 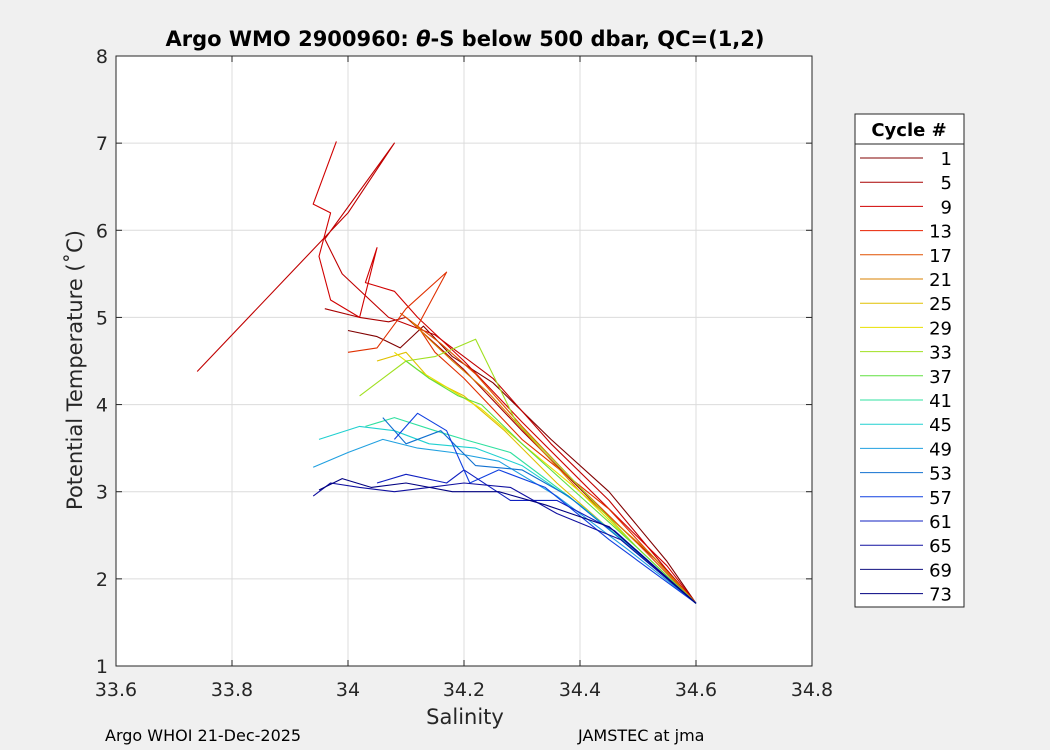 What do you see at coordinates (102, 493) in the screenshot?
I see `y-tick-label: 3` at bounding box center [102, 493].